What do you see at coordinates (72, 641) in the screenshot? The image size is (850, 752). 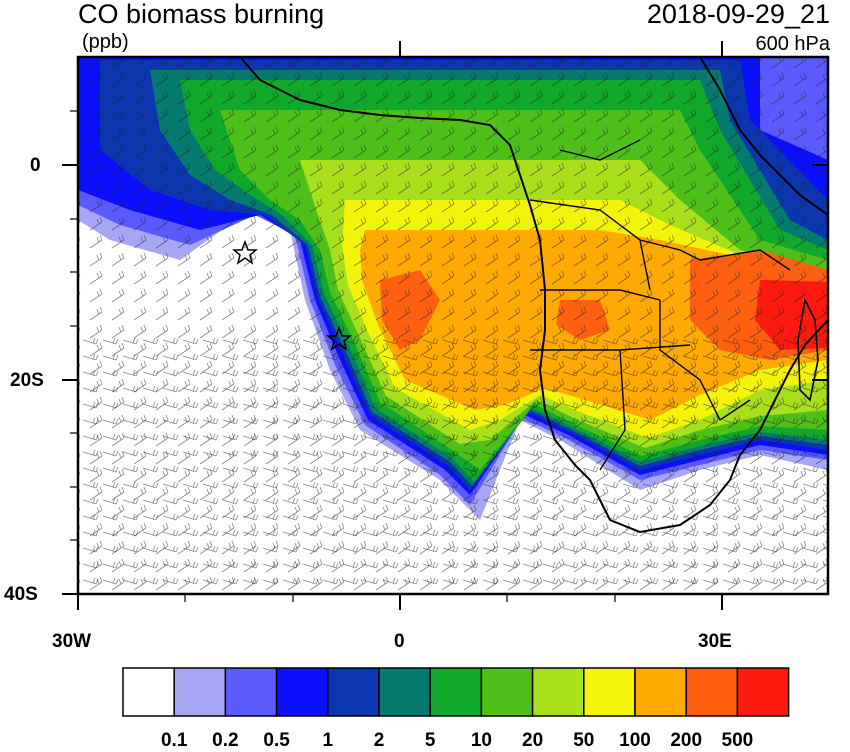 I see `lon-label-30w: 30W` at bounding box center [72, 641].